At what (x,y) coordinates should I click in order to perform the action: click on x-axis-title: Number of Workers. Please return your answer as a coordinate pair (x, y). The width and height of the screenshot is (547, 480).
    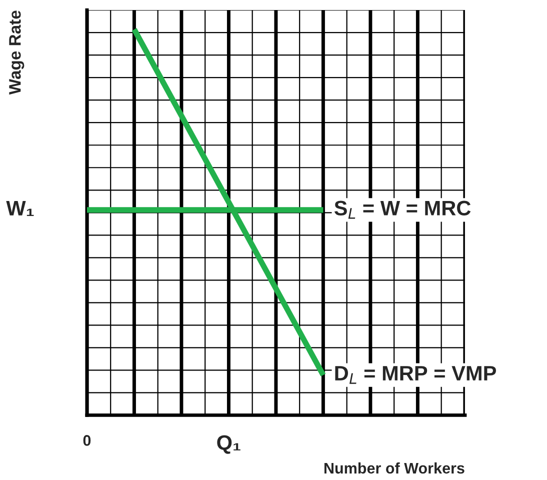
    Looking at the image, I should click on (394, 468).